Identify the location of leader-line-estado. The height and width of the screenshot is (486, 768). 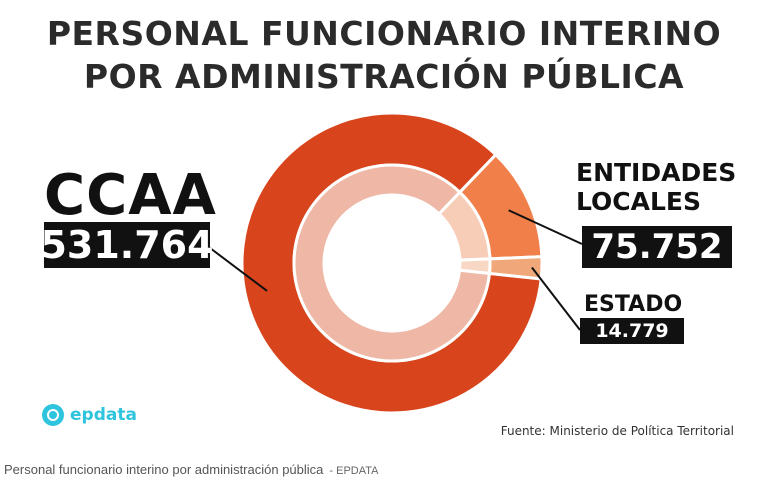
(556, 298).